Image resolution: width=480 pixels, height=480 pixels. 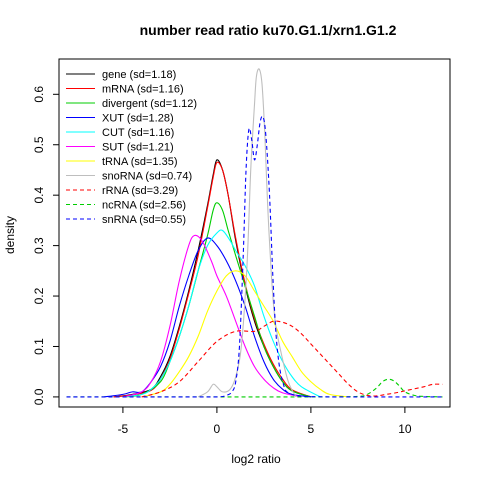 I want to click on y-tick-label: 0.0, so click(x=39, y=396).